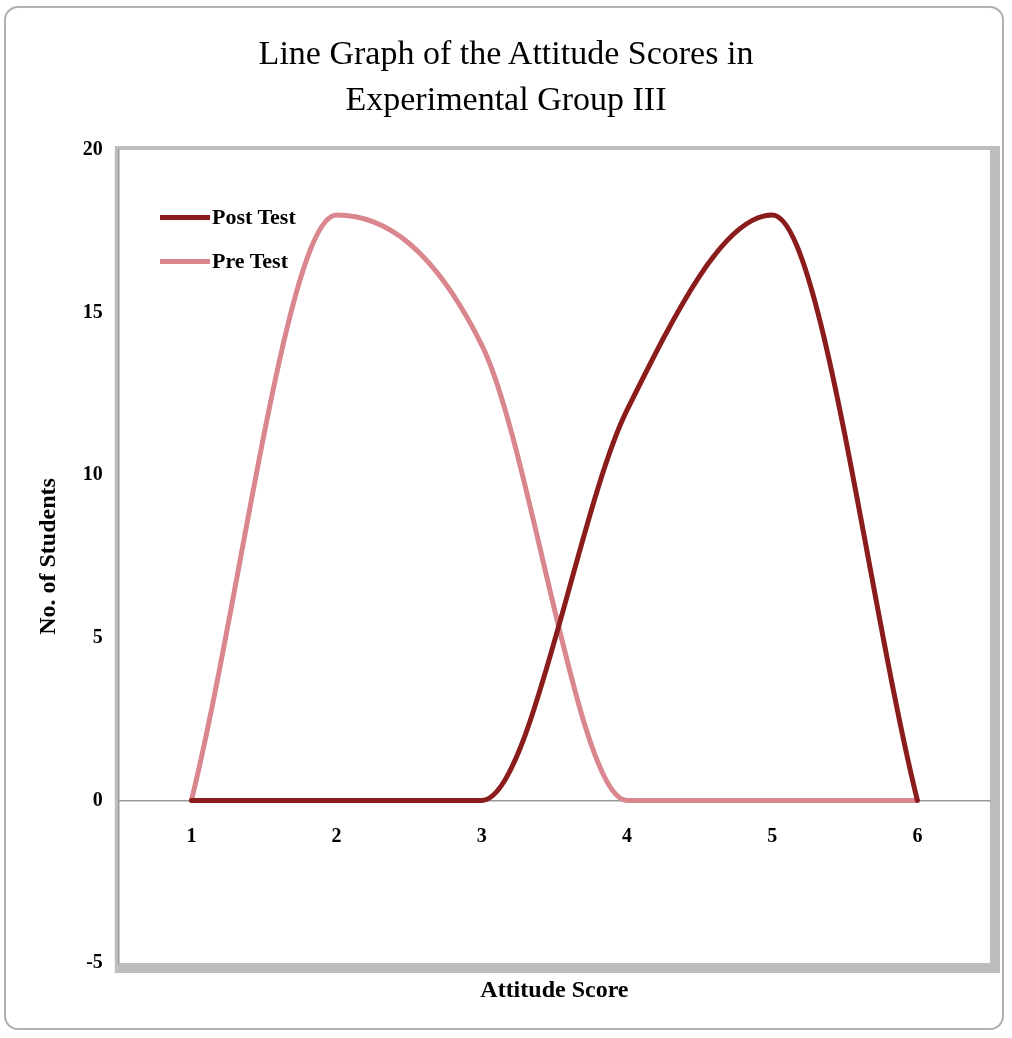 The image size is (1012, 1038). Describe the element at coordinates (250, 261) in the screenshot. I see `legend-label: Pre Test` at that location.